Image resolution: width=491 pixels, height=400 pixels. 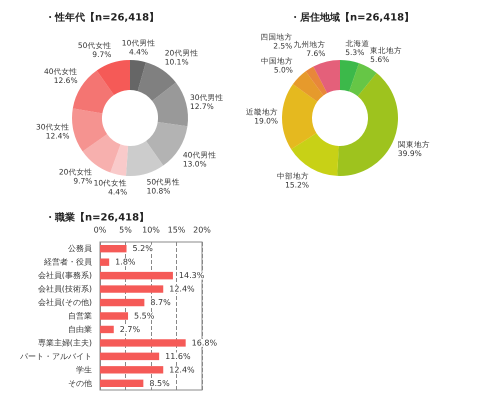 I want to click on y-tick-label: 会社員(事務系), so click(x=65, y=275).